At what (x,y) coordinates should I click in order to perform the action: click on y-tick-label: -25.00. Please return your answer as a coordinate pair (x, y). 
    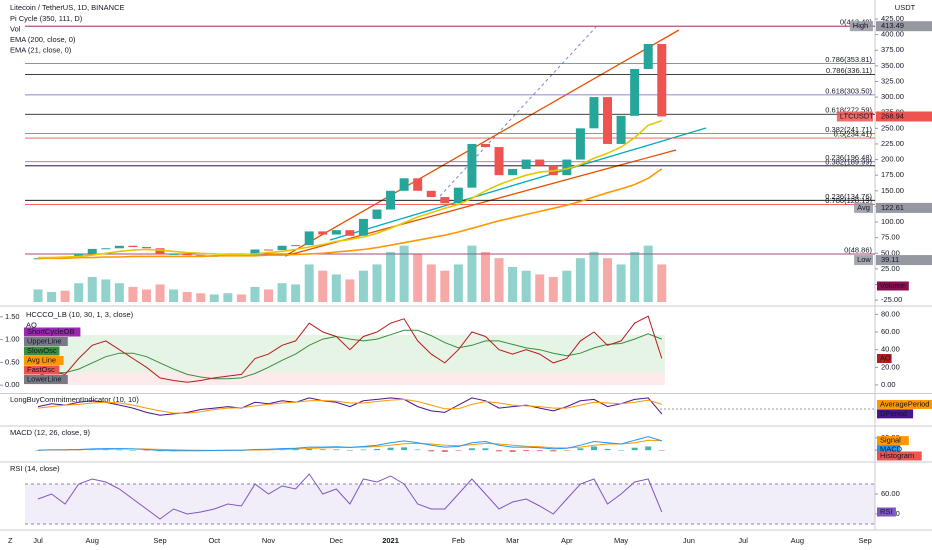
    Looking at the image, I should click on (891, 299).